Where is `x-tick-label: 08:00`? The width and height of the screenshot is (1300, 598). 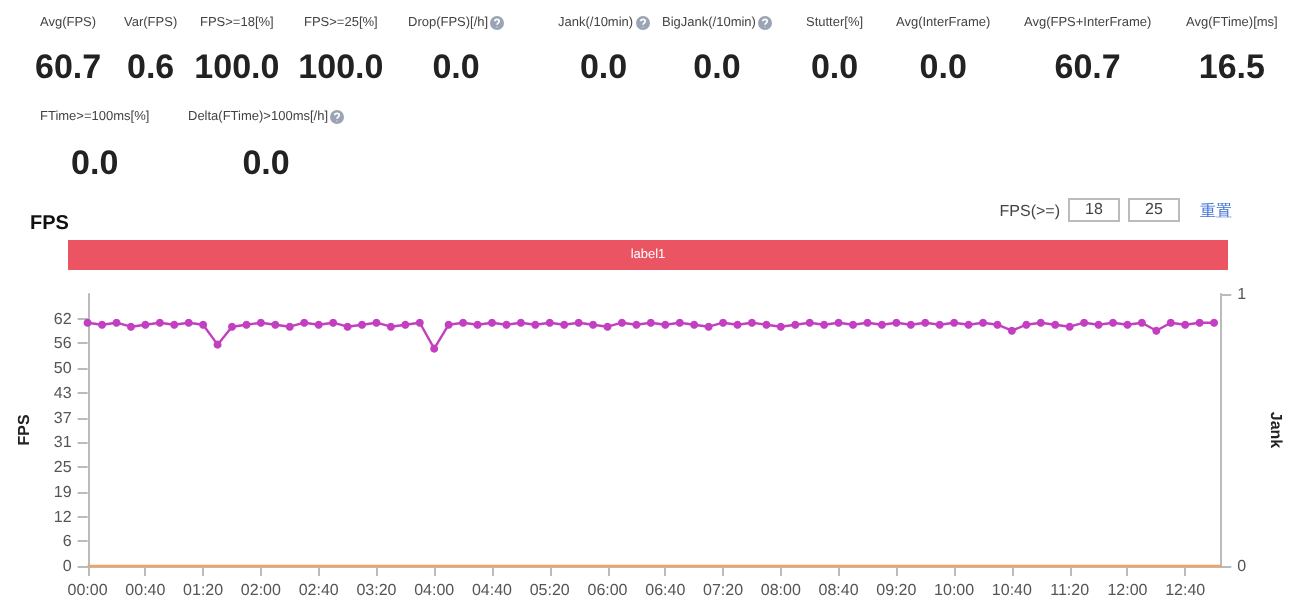
x-tick-label: 08:00 is located at coordinates (781, 589).